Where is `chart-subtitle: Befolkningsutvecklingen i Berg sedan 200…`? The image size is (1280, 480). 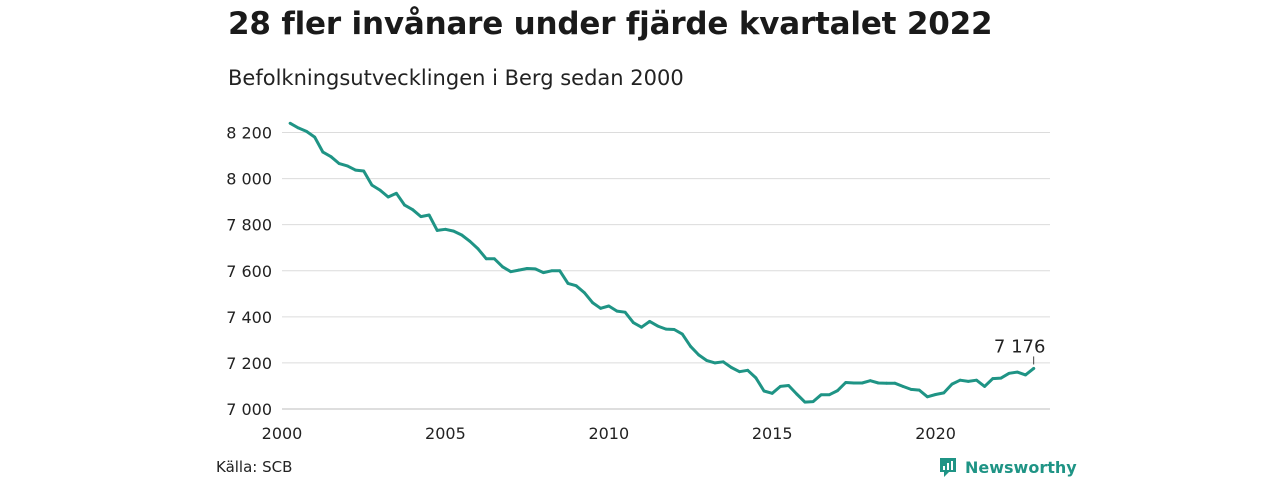 chart-subtitle: Befolkningsutvecklingen i Berg sedan 200… is located at coordinates (456, 78).